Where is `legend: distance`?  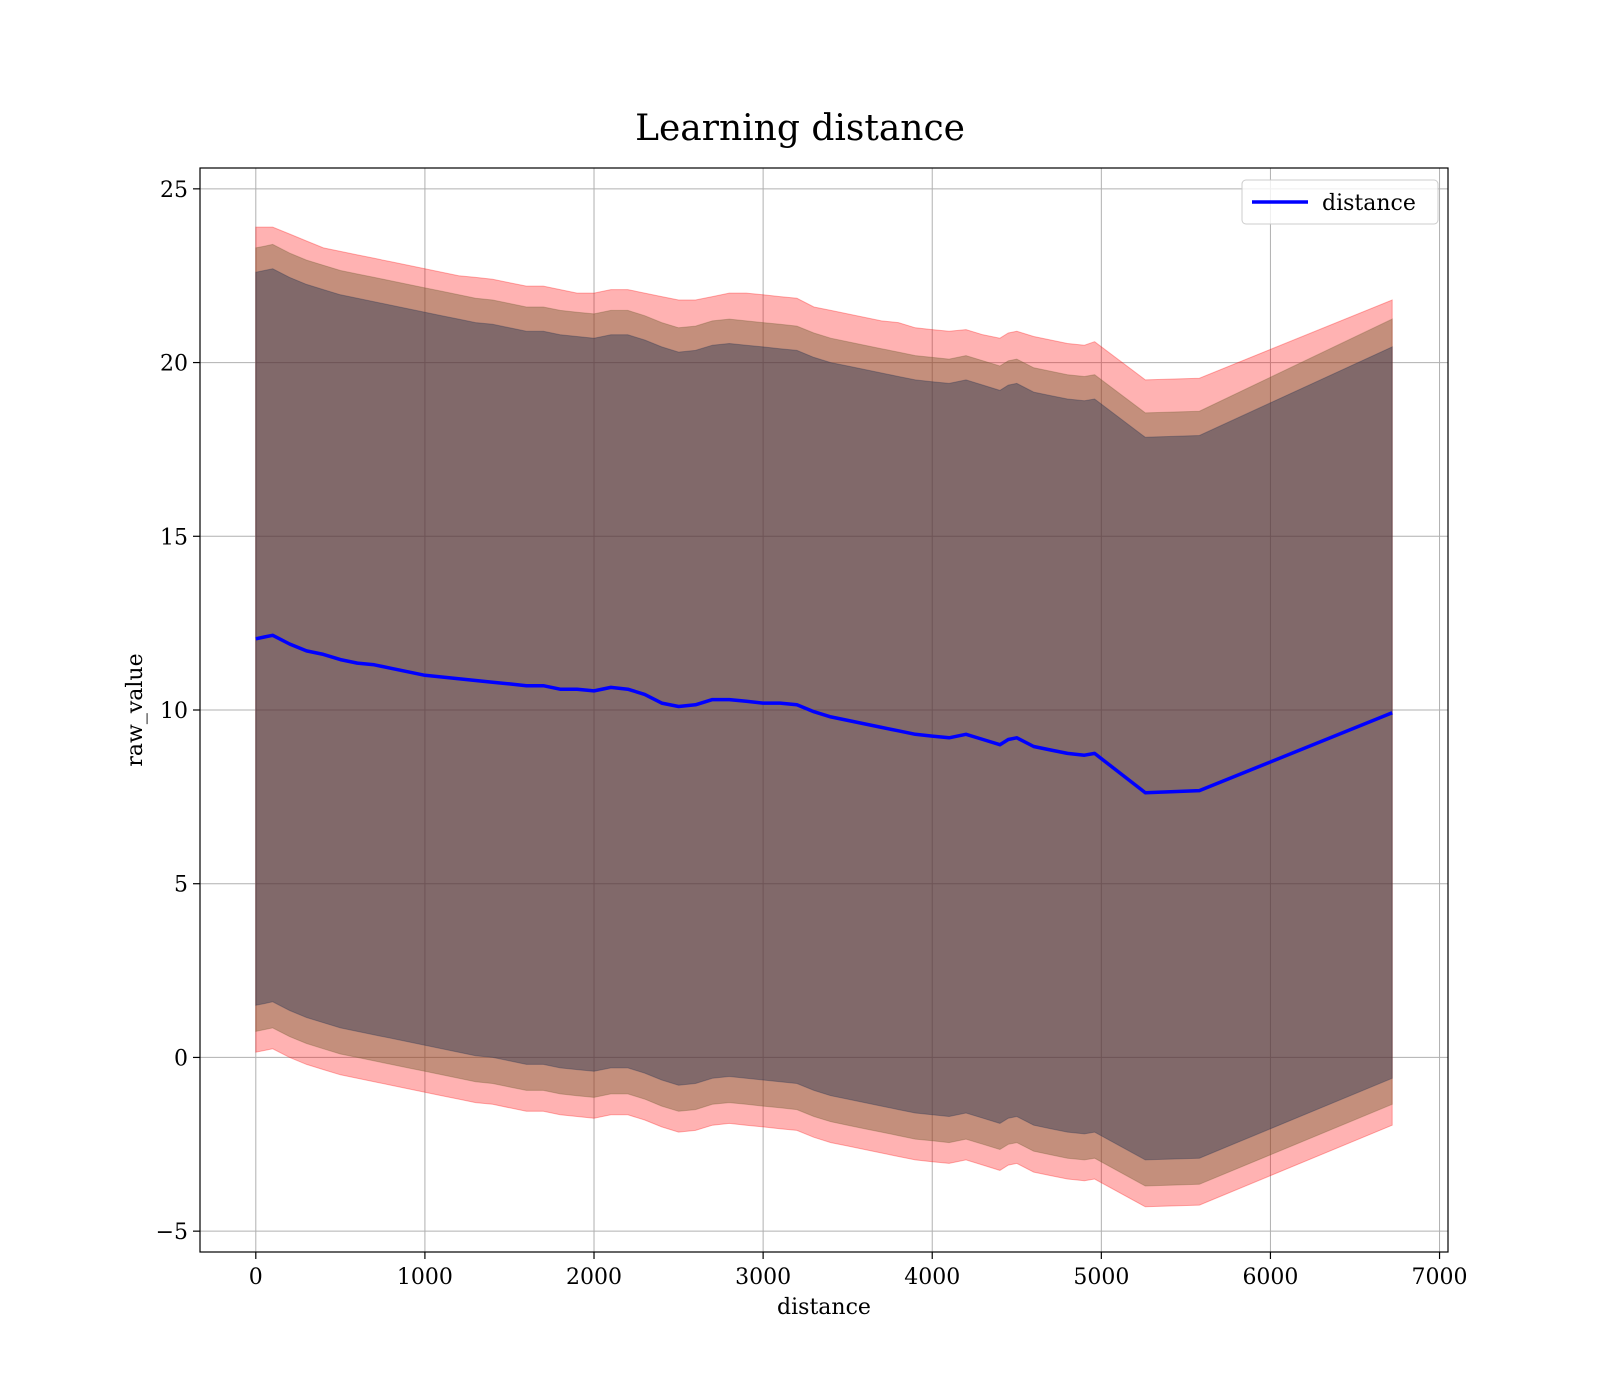
legend: distance is located at coordinates (1340, 202).